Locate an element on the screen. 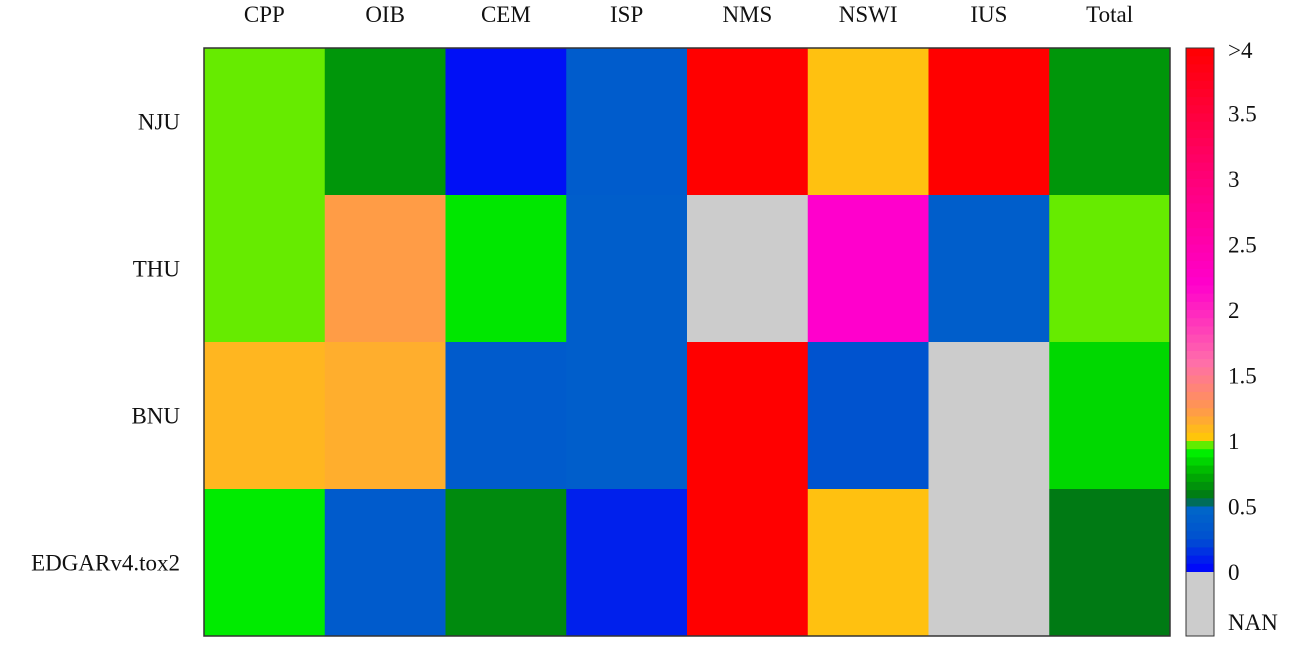 This screenshot has height=670, width=1297. colorbar-nan-segment is located at coordinates (1200, 604).